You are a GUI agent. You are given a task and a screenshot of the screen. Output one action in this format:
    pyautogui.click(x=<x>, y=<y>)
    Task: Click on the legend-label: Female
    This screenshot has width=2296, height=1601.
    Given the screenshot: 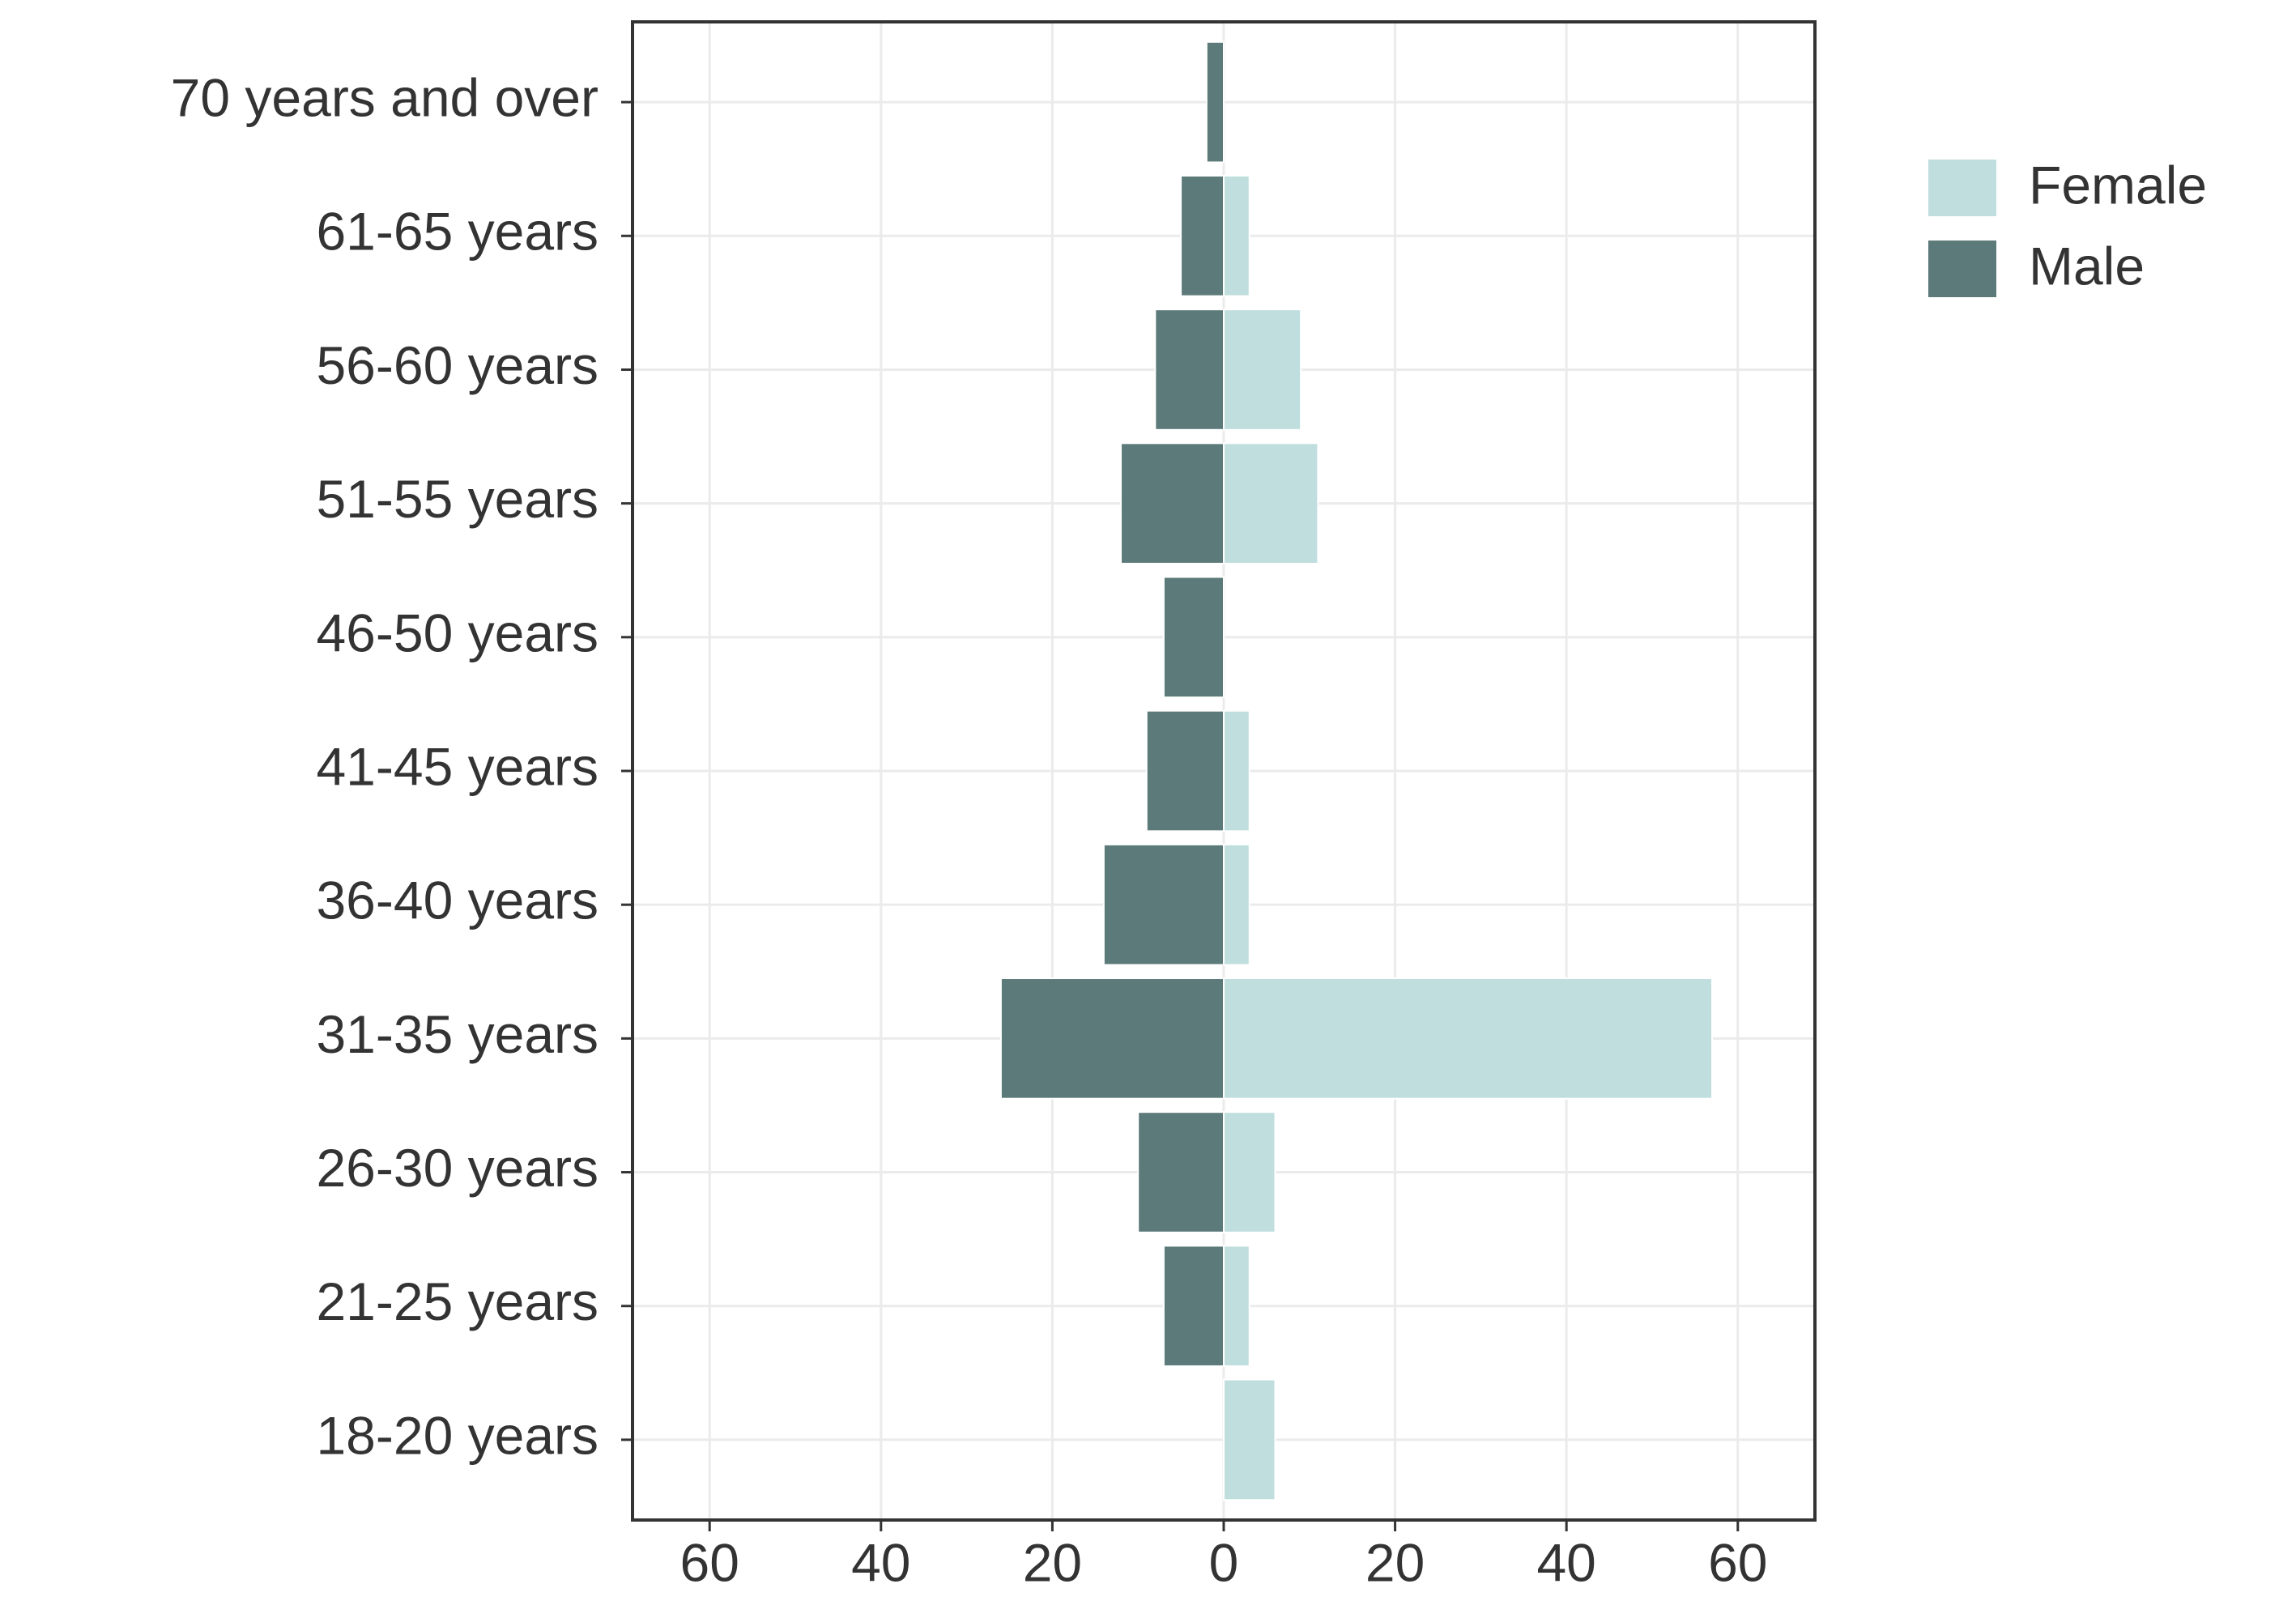 What is the action you would take?
    pyautogui.click(x=2118, y=185)
    